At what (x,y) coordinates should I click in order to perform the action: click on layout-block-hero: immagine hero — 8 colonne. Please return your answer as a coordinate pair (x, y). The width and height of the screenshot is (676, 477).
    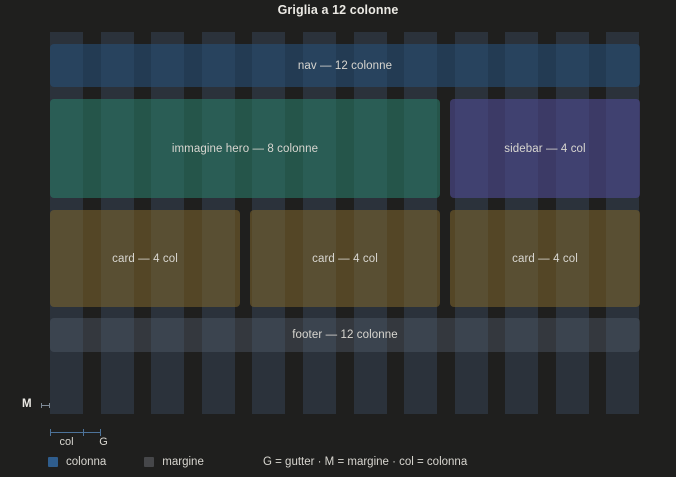
    Looking at the image, I should click on (245, 148).